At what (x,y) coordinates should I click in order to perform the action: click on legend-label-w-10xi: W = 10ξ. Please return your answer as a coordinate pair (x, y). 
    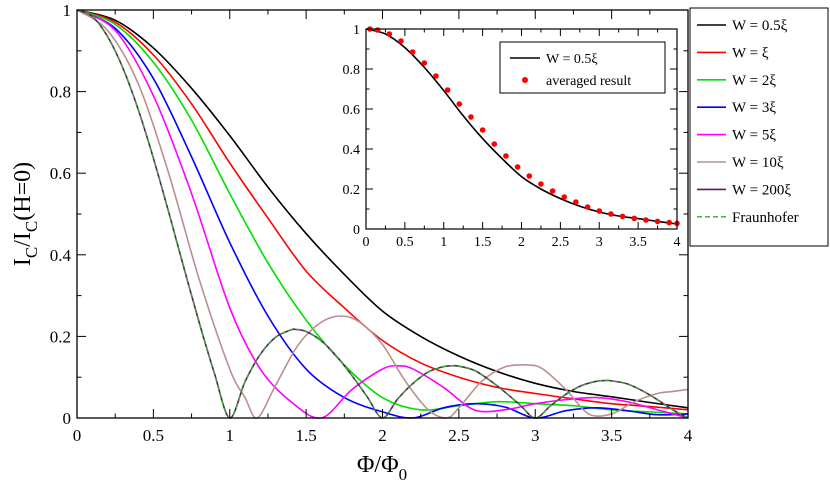
    Looking at the image, I should click on (758, 163).